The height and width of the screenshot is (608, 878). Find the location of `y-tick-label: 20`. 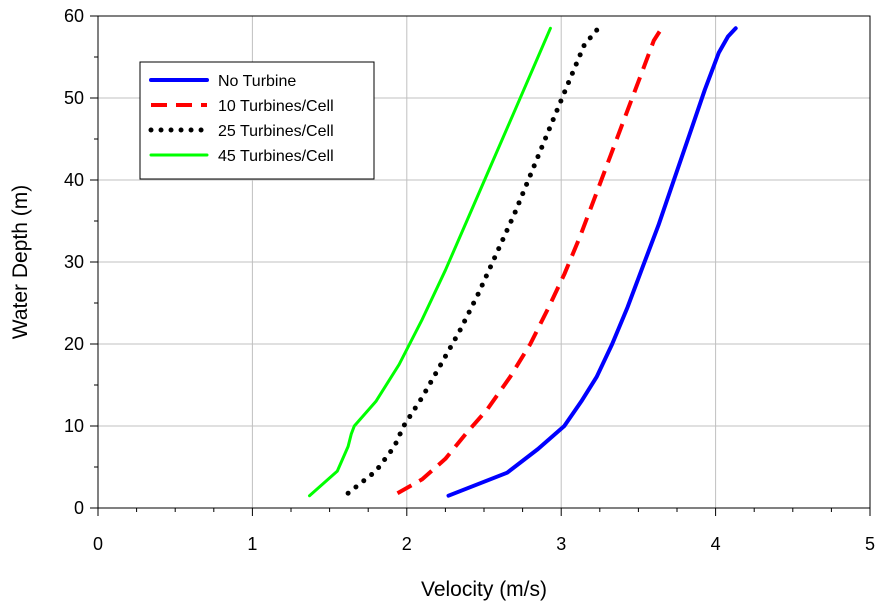

y-tick-label: 20 is located at coordinates (74, 344).